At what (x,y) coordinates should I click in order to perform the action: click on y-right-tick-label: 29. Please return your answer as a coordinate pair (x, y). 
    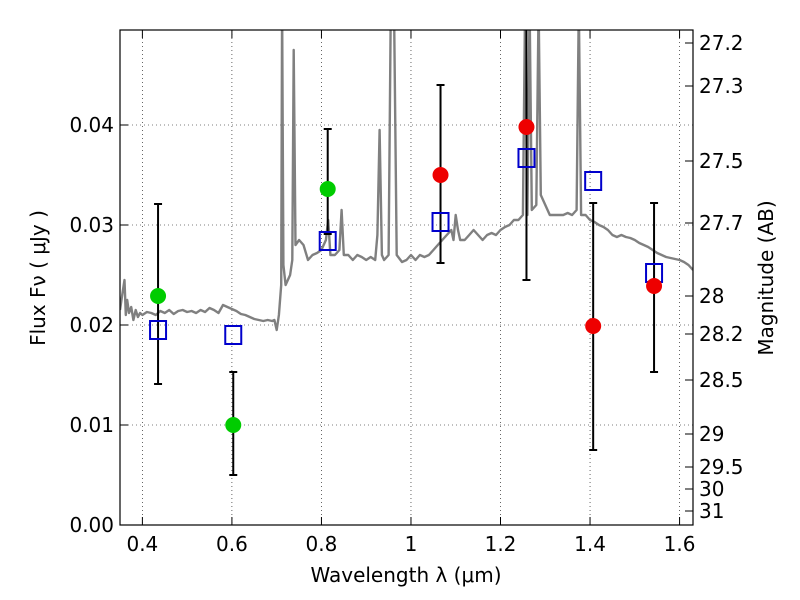
    Looking at the image, I should click on (711, 434).